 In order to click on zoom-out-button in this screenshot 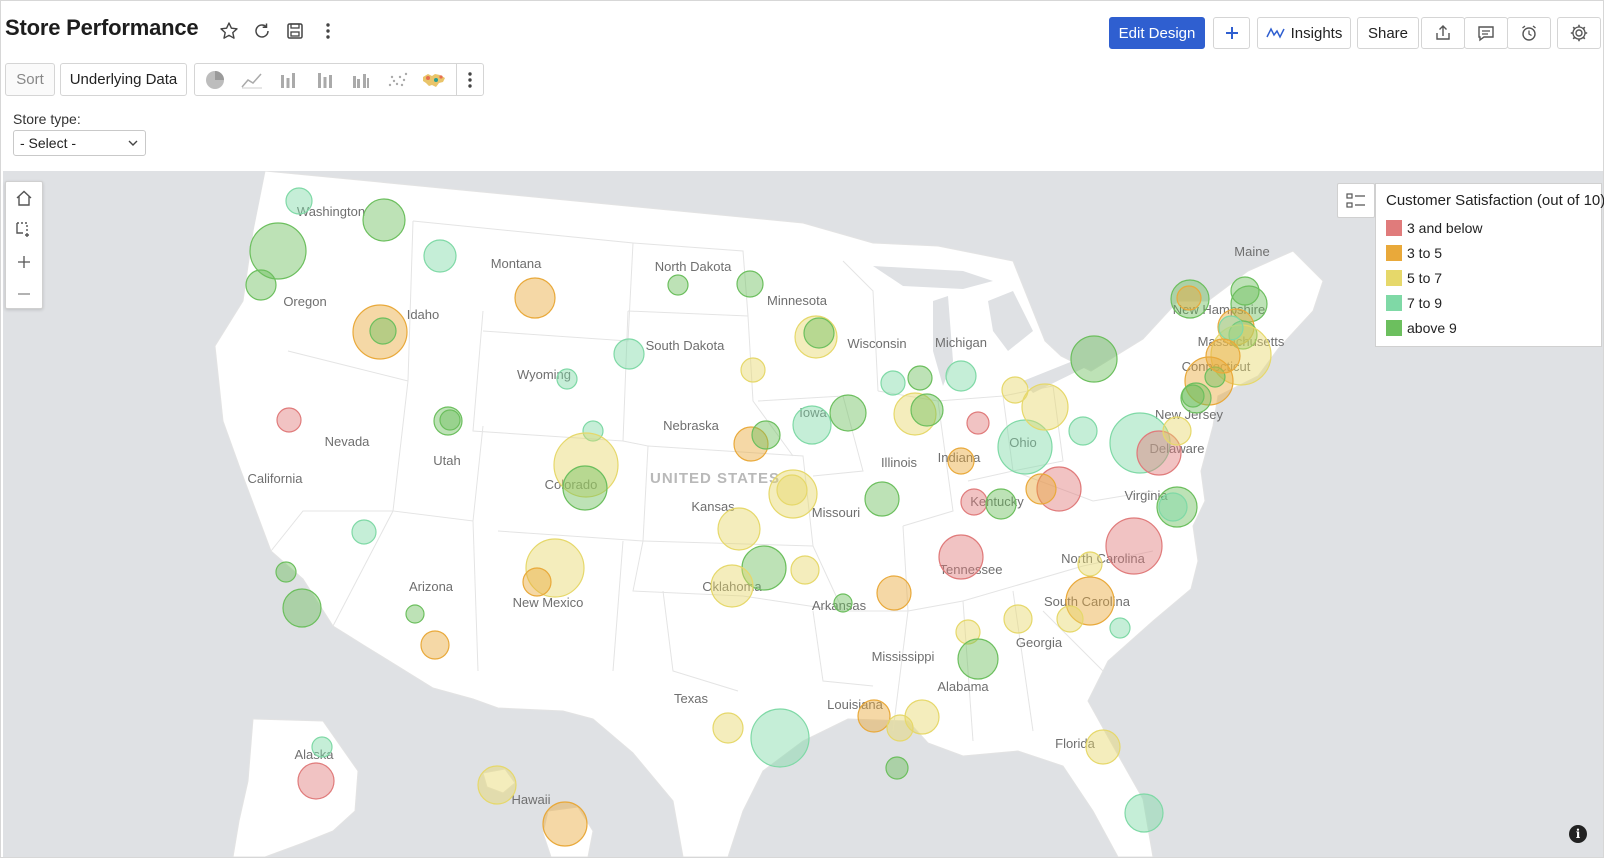, I will do `click(24, 294)`.